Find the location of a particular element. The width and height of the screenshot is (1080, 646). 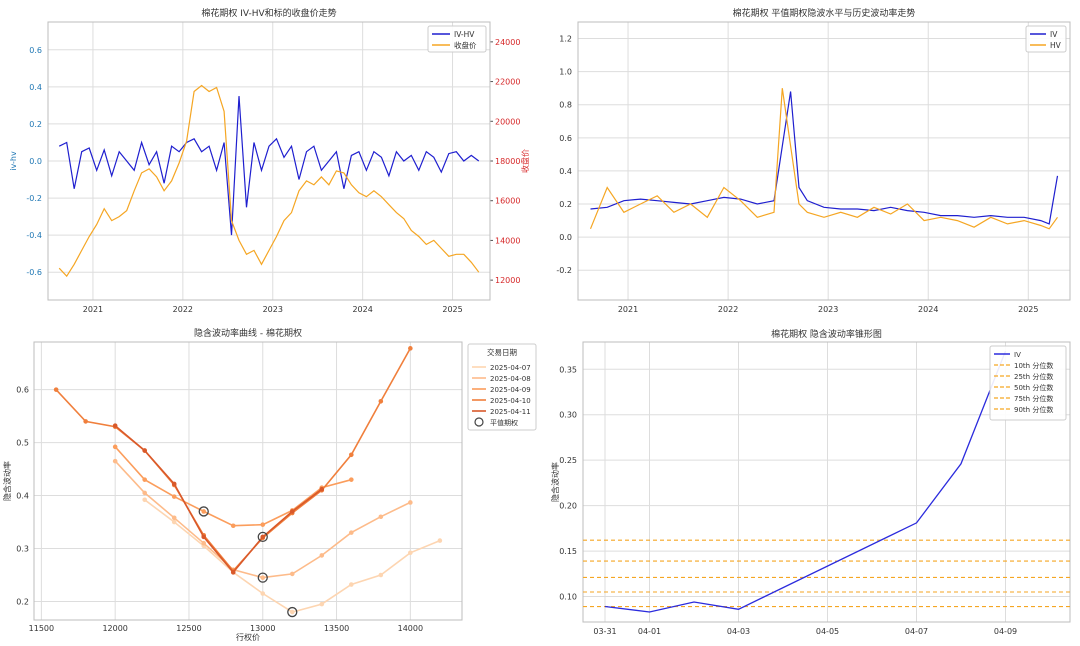

y-tick-label: -0.2 is located at coordinates (564, 270).